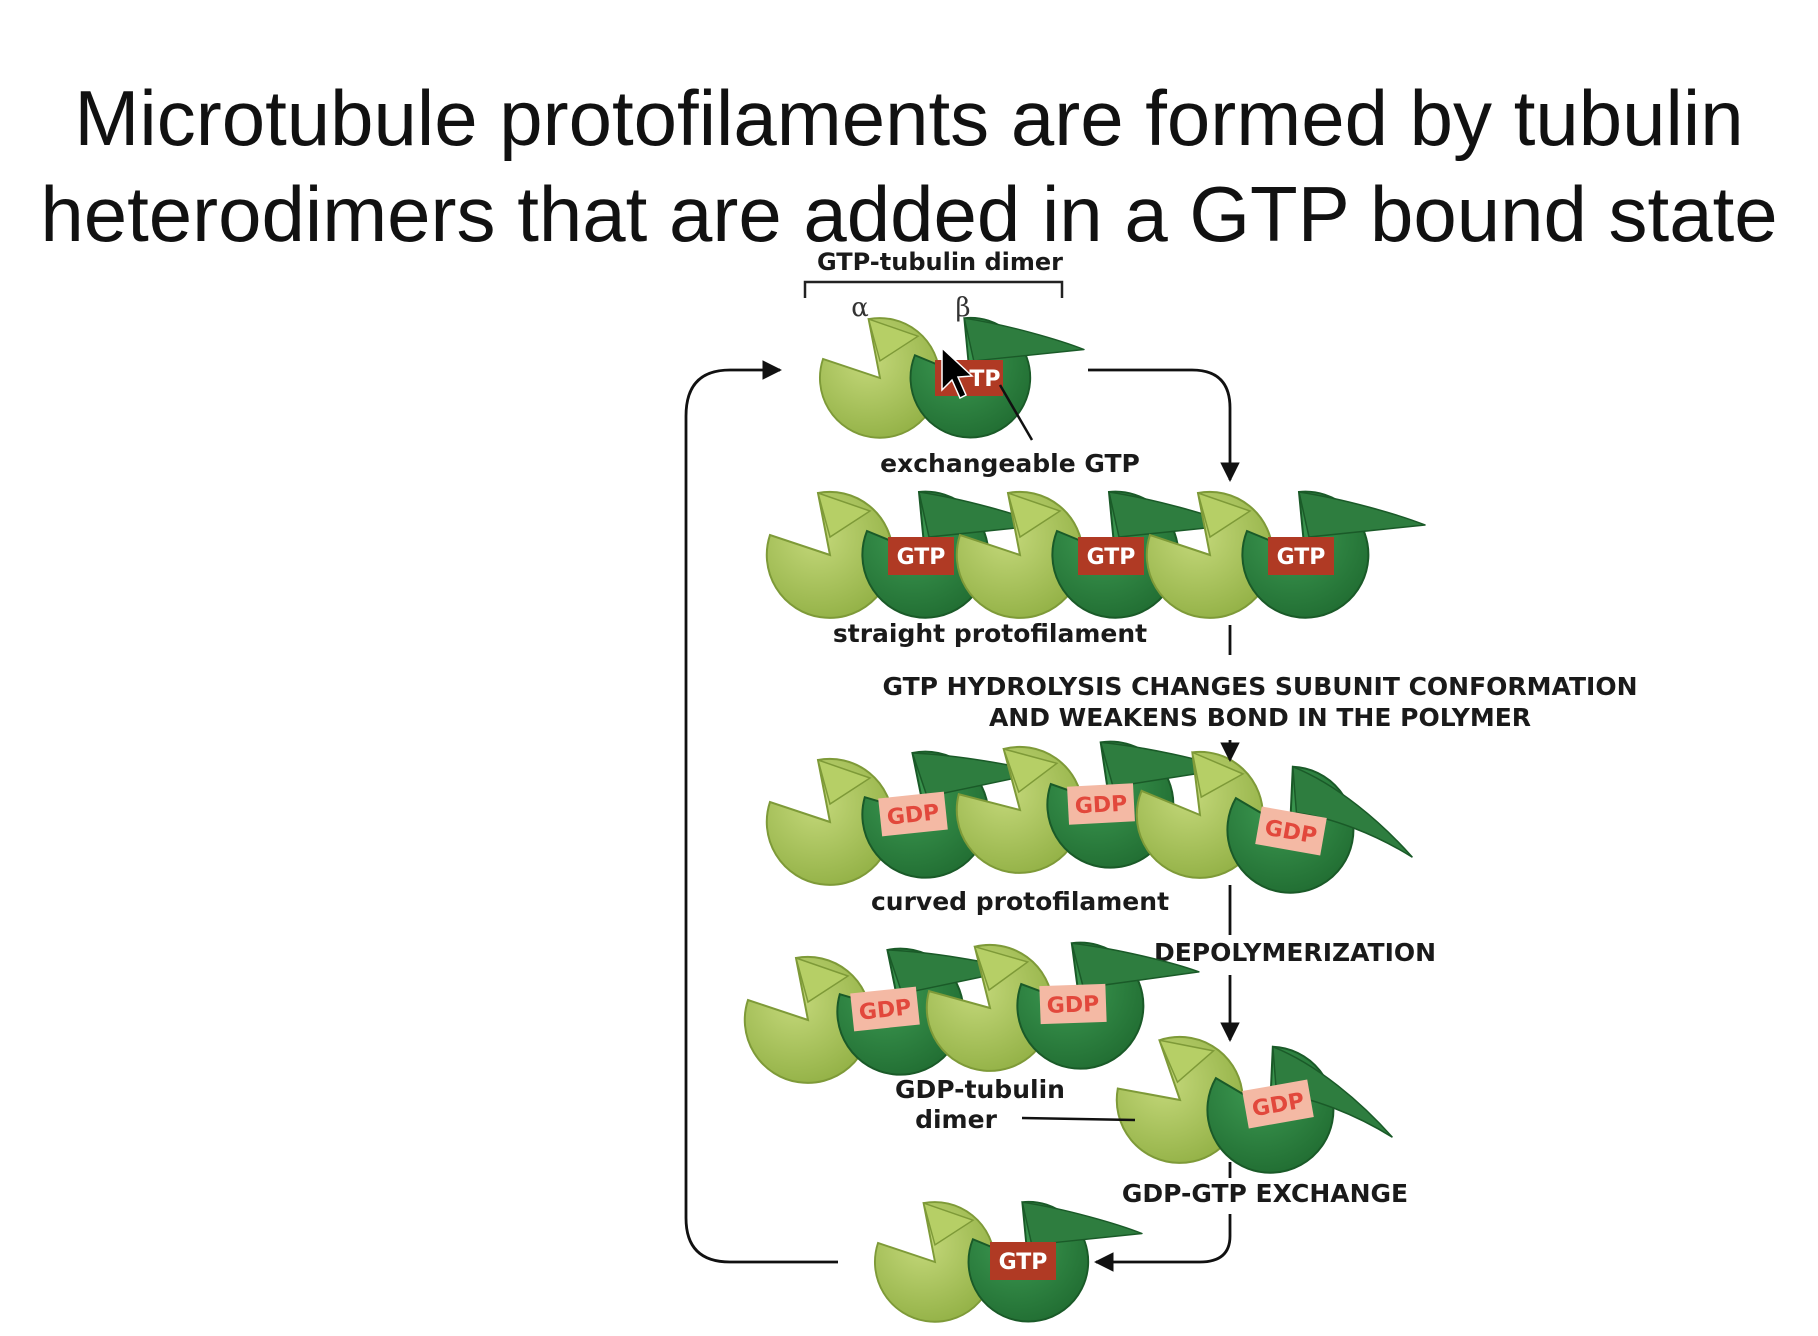 This screenshot has height=1336, width=1818. What do you see at coordinates (1078, 1119) in the screenshot?
I see `gdp-dimer-pointer-line` at bounding box center [1078, 1119].